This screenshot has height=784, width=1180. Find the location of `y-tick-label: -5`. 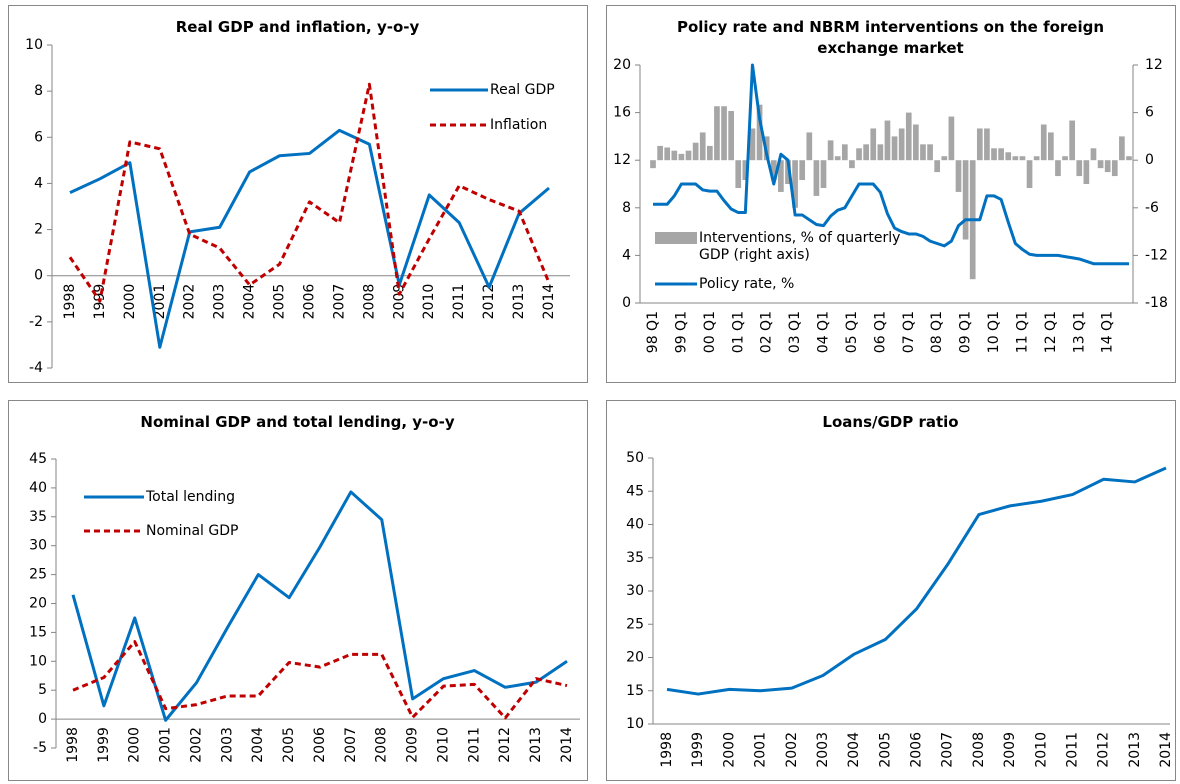

y-tick-label: -5 is located at coordinates (40, 748).